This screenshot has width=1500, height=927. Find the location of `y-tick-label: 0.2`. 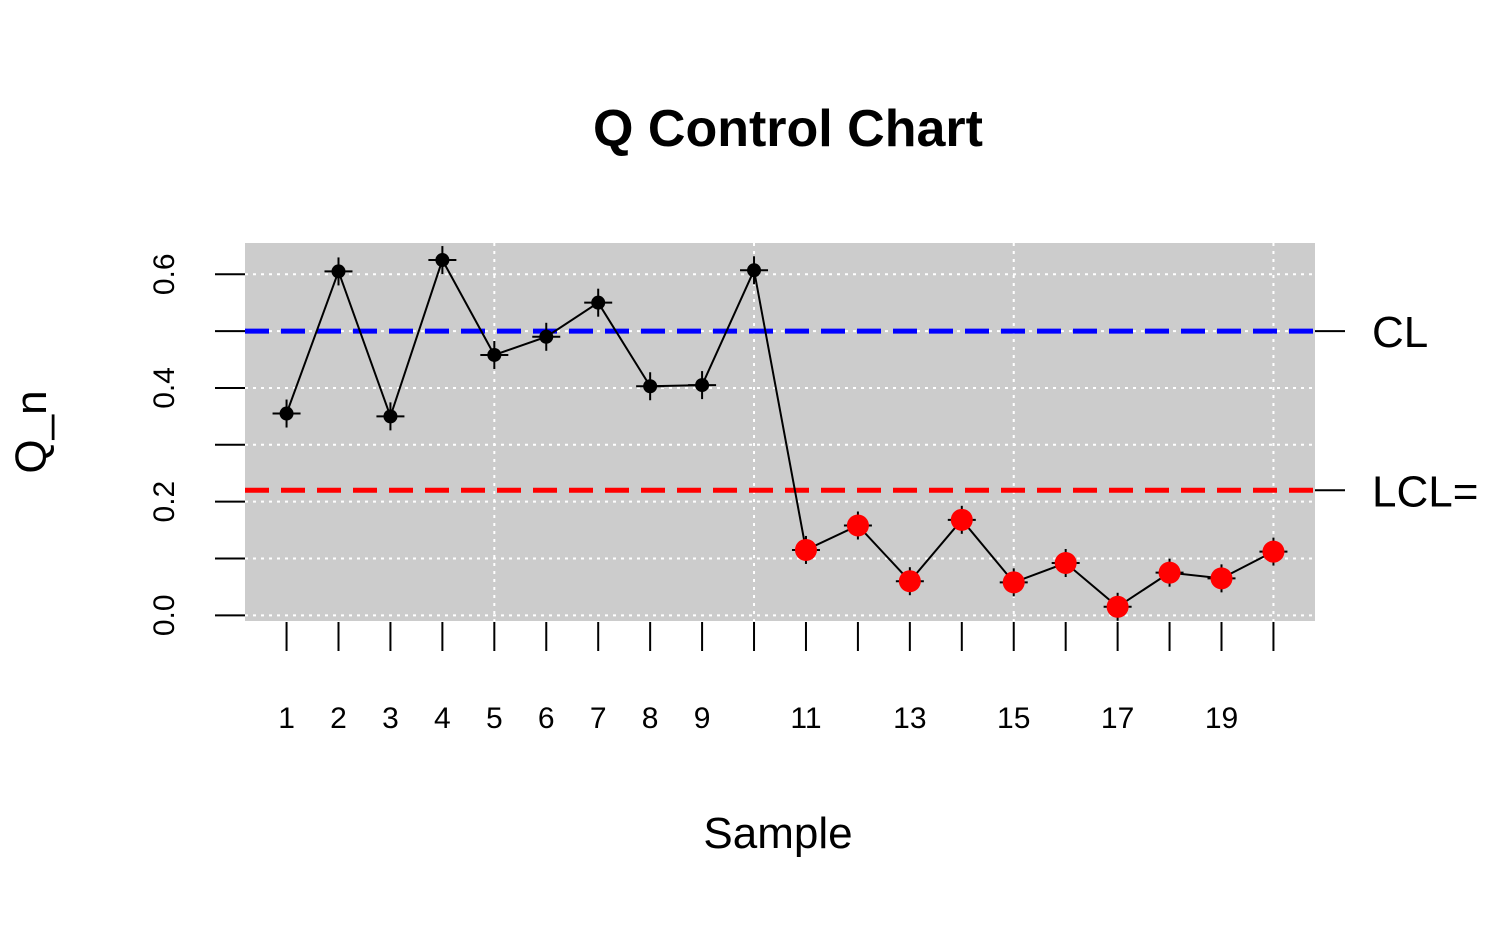

y-tick-label: 0.2 is located at coordinates (164, 502).